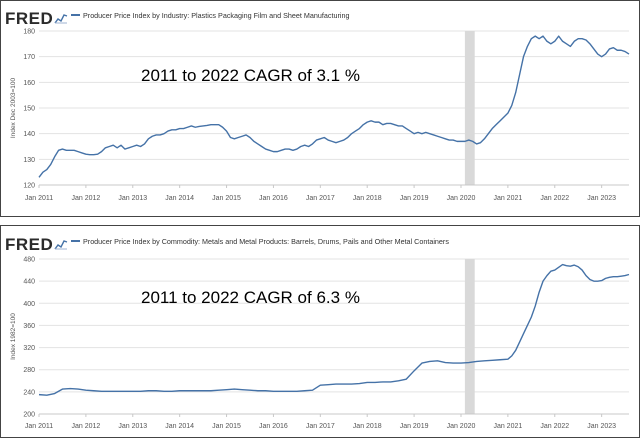  I want to click on y-tick-label: 170, so click(29, 57).